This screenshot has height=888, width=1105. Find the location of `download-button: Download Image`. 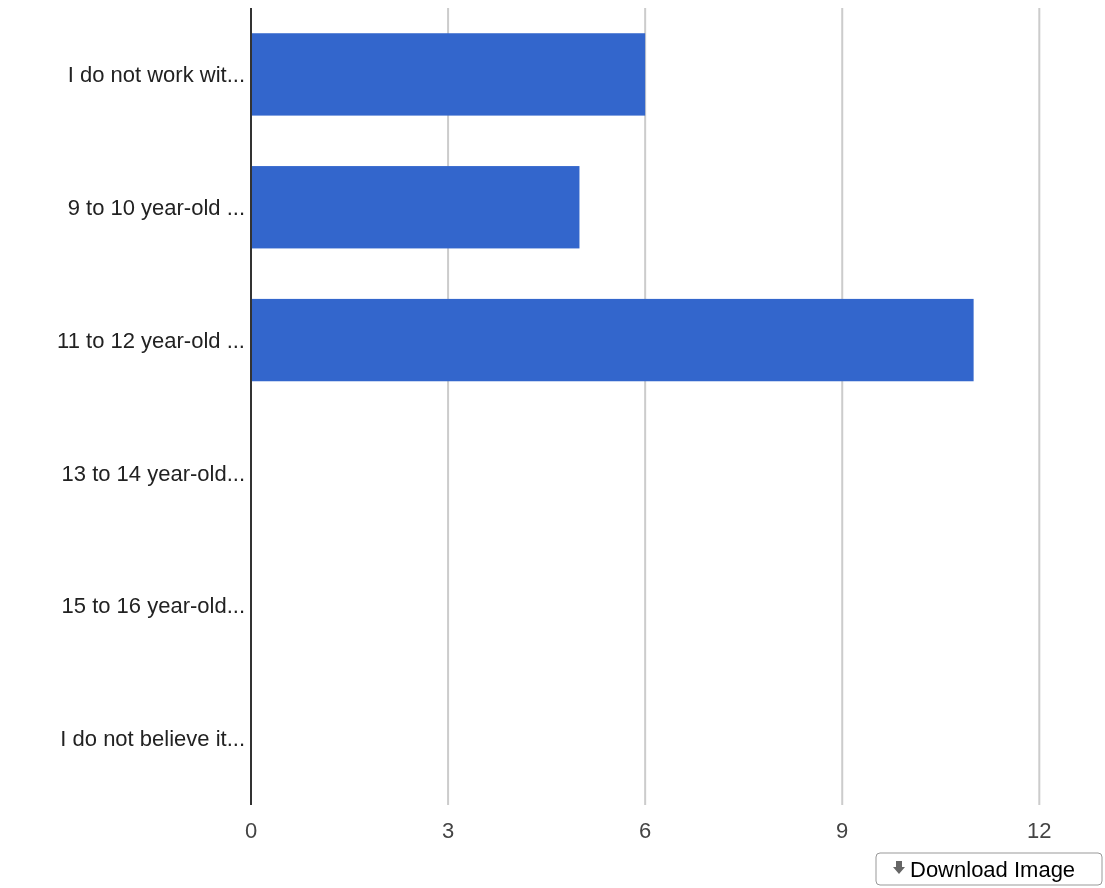

download-button: Download Image is located at coordinates (989, 869).